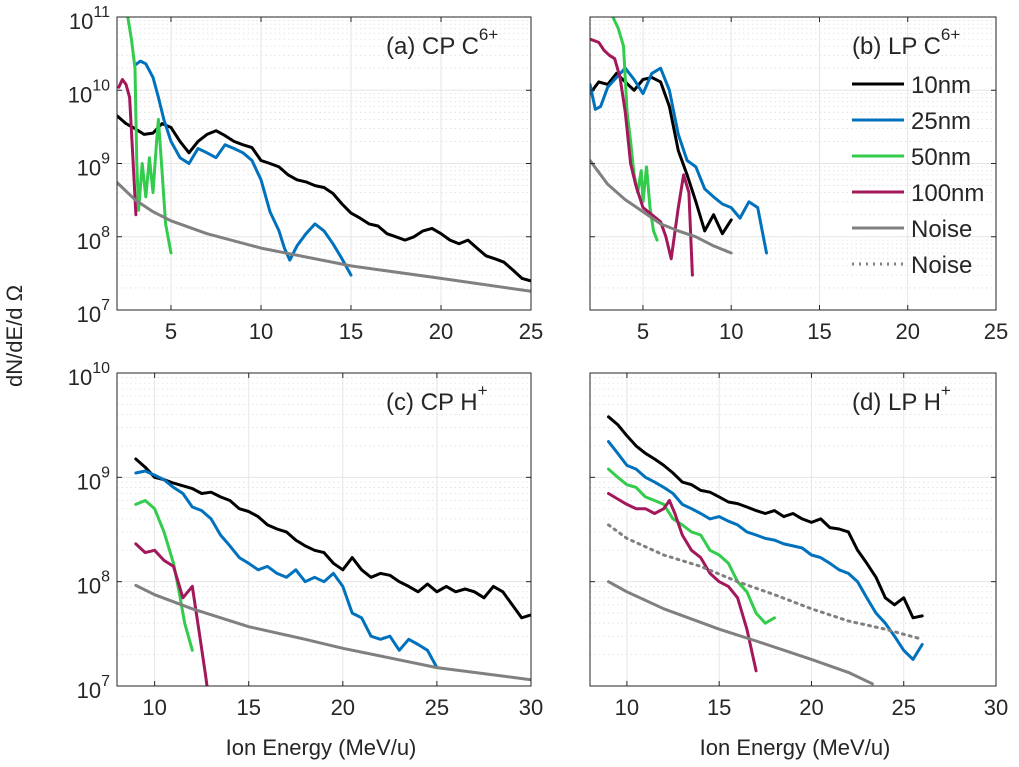 The image size is (1019, 767). I want to click on series-group-b, so click(679, 147).